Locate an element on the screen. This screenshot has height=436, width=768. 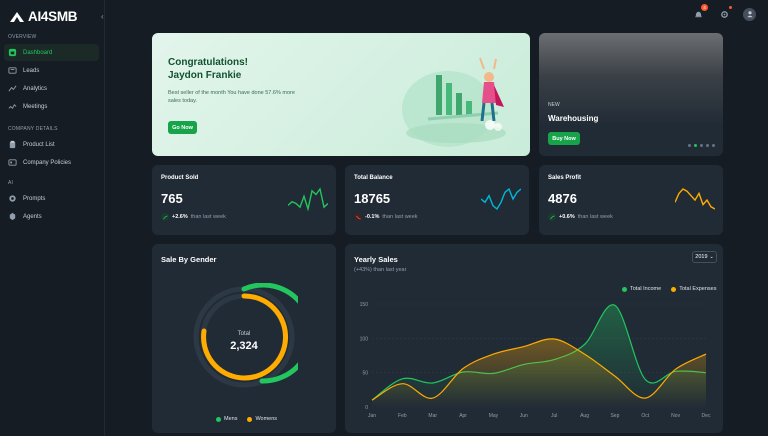
contacts-button is located at coordinates (724, 13).